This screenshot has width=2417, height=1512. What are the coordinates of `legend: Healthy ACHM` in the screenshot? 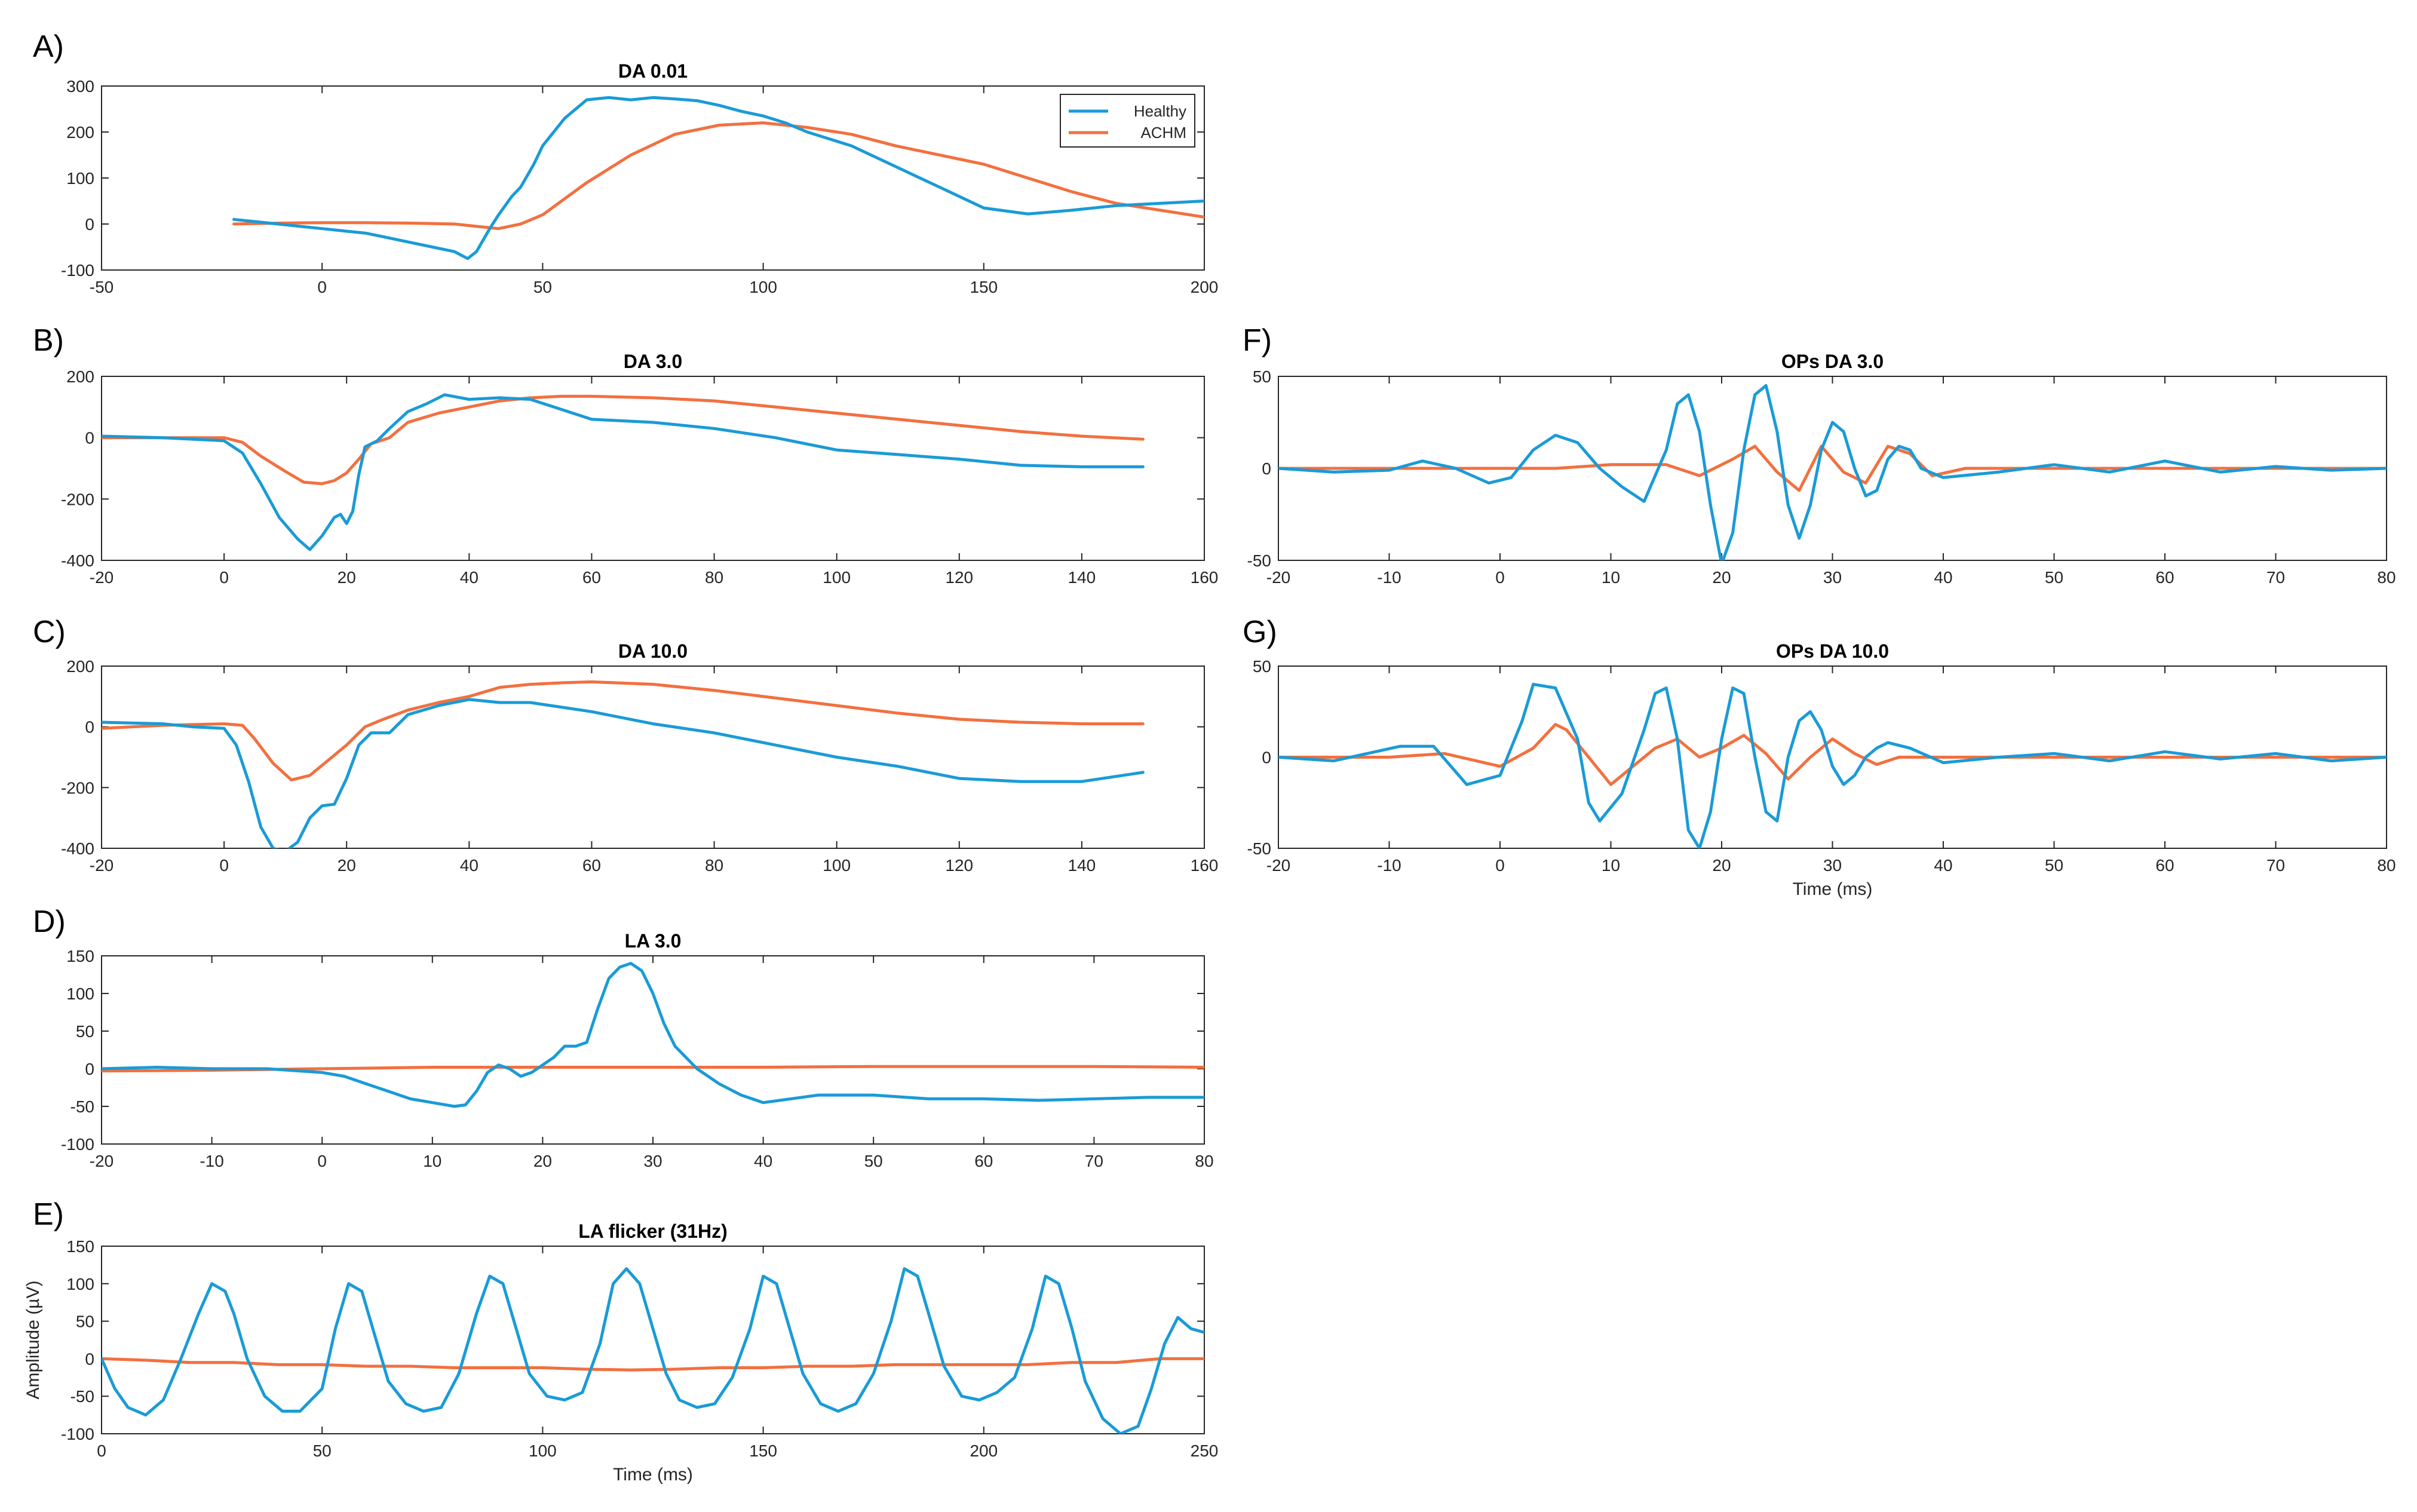 It's located at (1127, 121).